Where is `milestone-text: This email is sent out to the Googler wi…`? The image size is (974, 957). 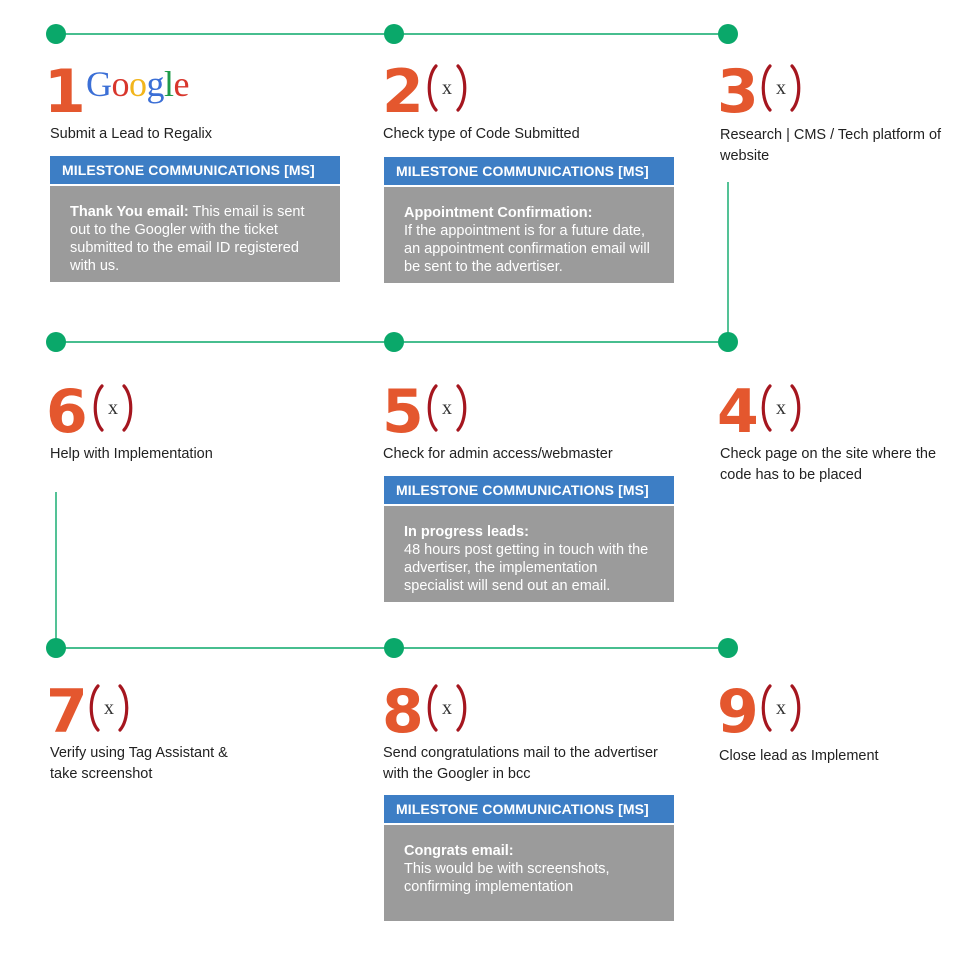 milestone-text: This email is sent out to the Googler wi… is located at coordinates (187, 239).